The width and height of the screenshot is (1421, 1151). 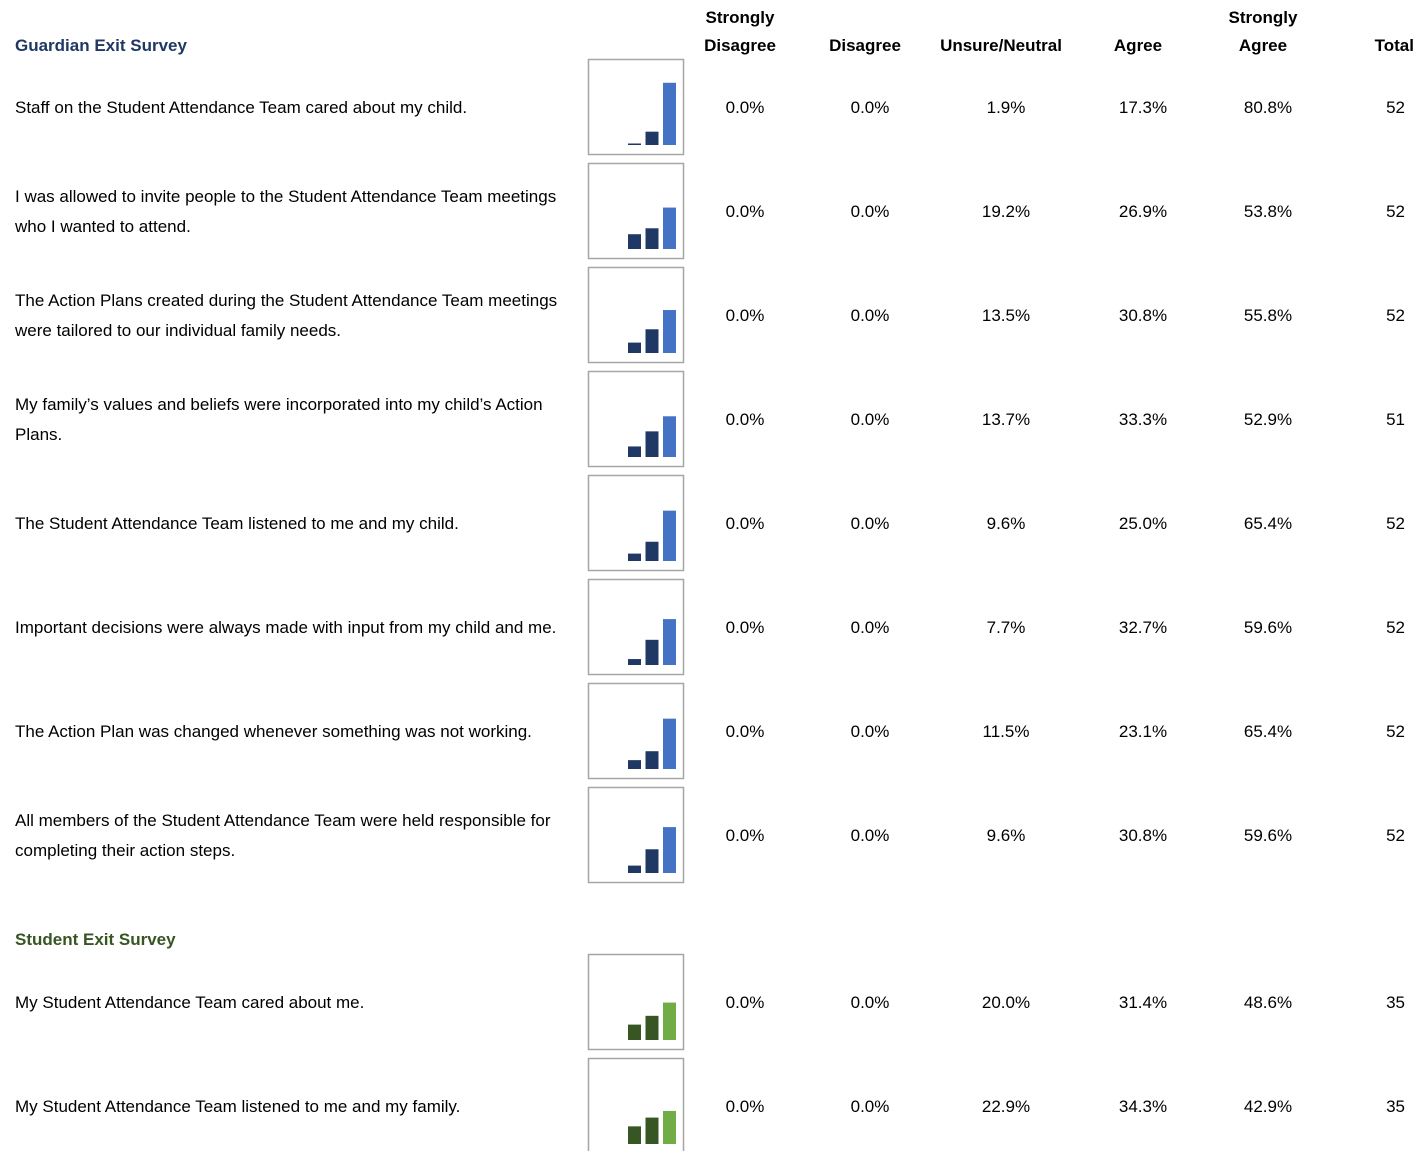 I want to click on percent-cell: 19.2%, so click(x=1006, y=211).